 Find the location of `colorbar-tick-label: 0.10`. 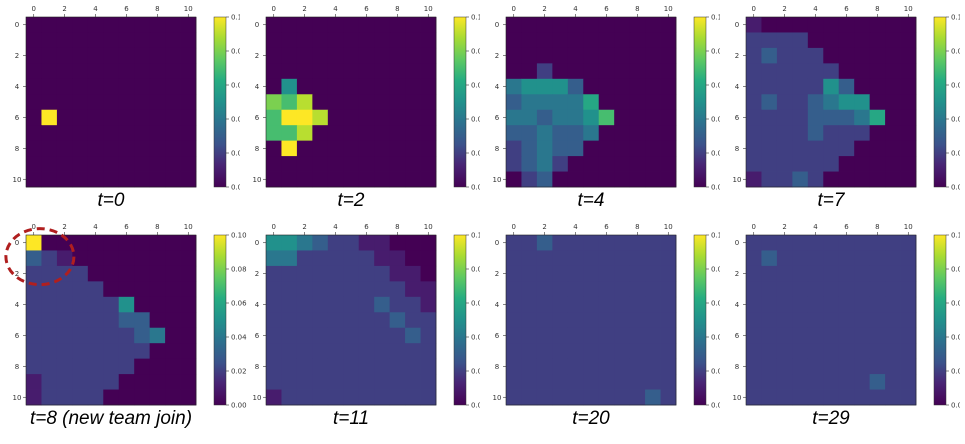

colorbar-tick-label: 0.10 is located at coordinates (955, 18).